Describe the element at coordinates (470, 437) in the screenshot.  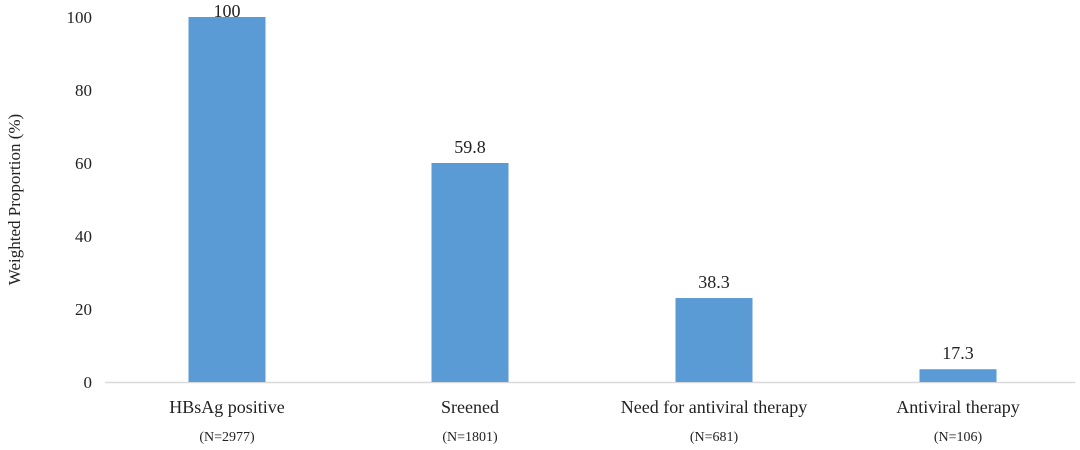
I see `sample-size-label: (N=1801)` at that location.